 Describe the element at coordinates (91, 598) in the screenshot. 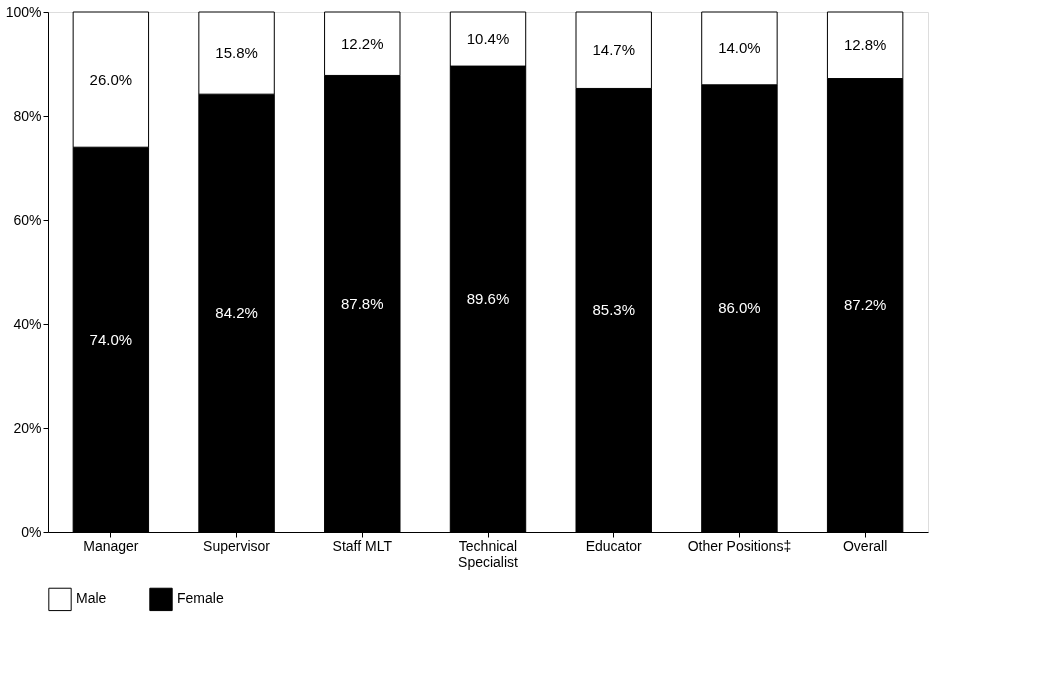

I see `legend-label: Male` at that location.